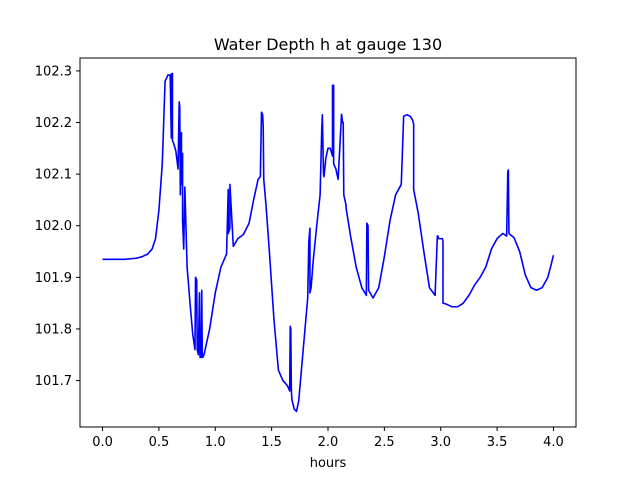 The height and width of the screenshot is (480, 640). I want to click on x-tick-label: 0.0, so click(102, 442).